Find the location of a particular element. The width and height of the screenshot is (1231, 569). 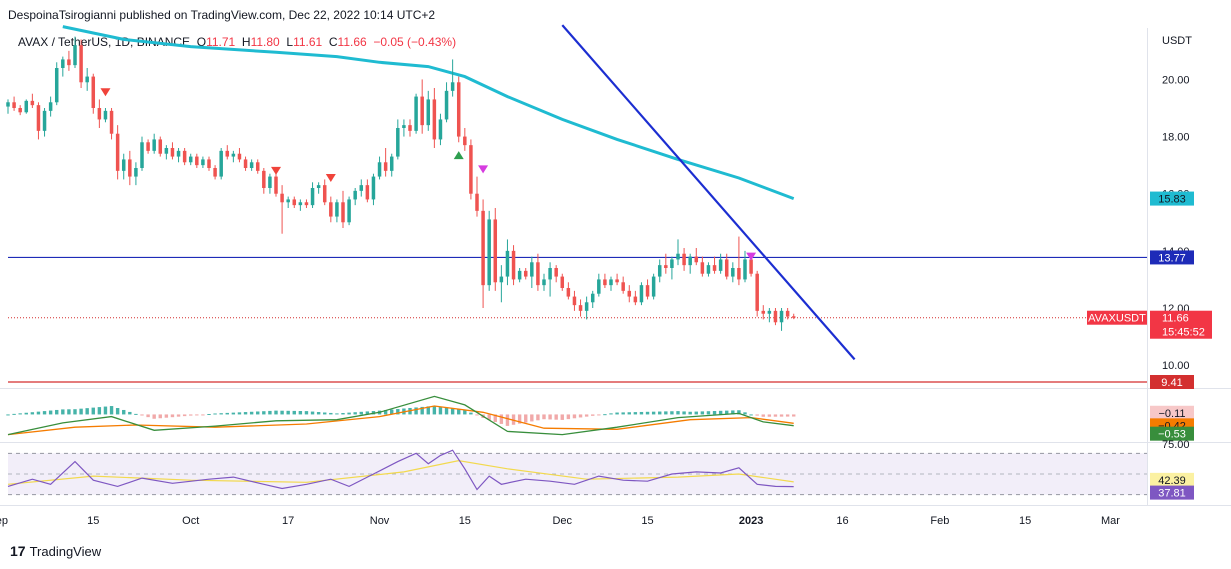

y-tick-label: 20.00 is located at coordinates (1176, 80).